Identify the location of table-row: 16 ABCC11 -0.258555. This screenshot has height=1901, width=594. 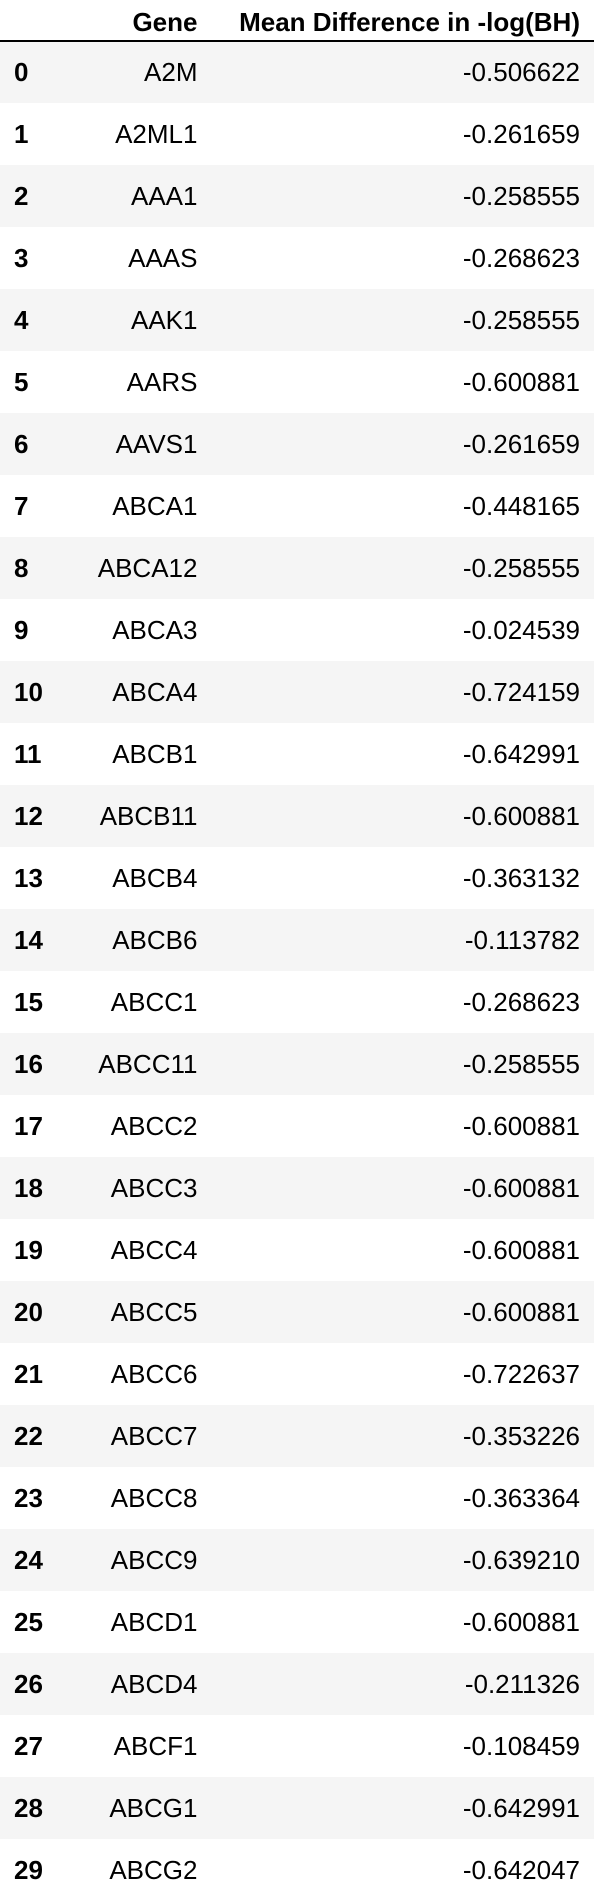
(297, 1064).